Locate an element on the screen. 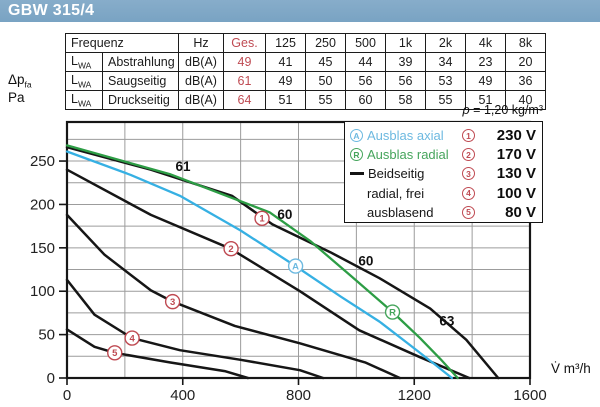 This screenshot has height=407, width=600. svg-text: 5 is located at coordinates (115, 353).